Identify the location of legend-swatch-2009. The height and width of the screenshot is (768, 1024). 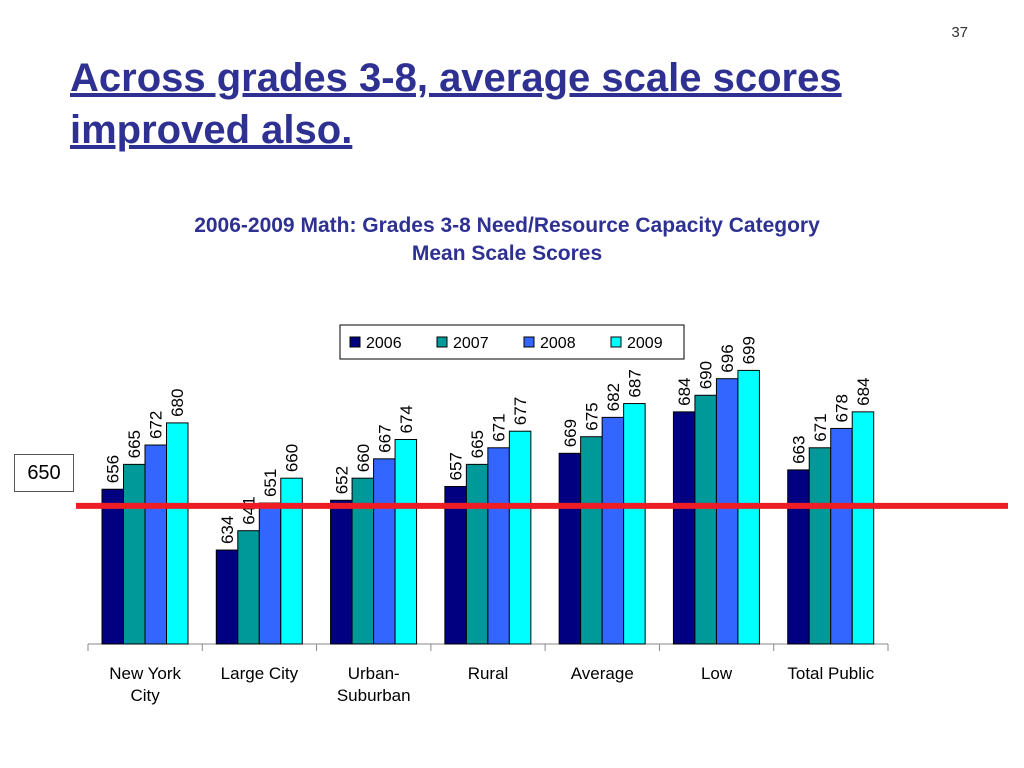
(616, 342).